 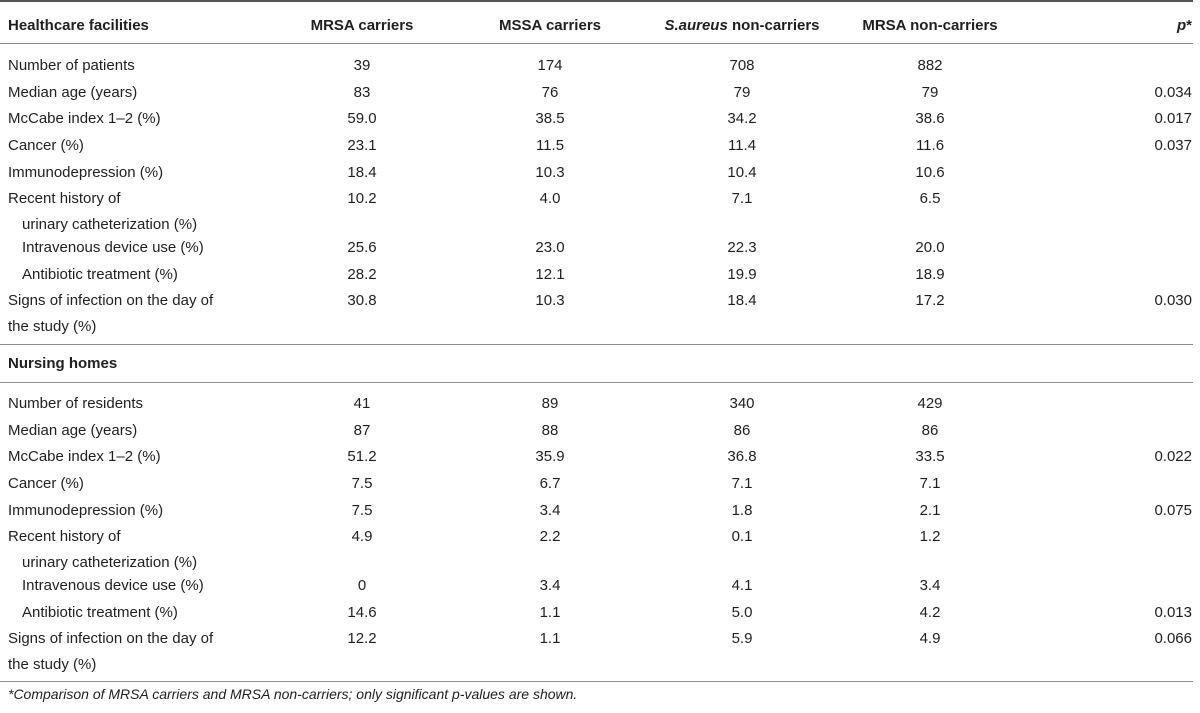 I want to click on section-title-nursing-homes: Nursing homes, so click(x=63, y=363).